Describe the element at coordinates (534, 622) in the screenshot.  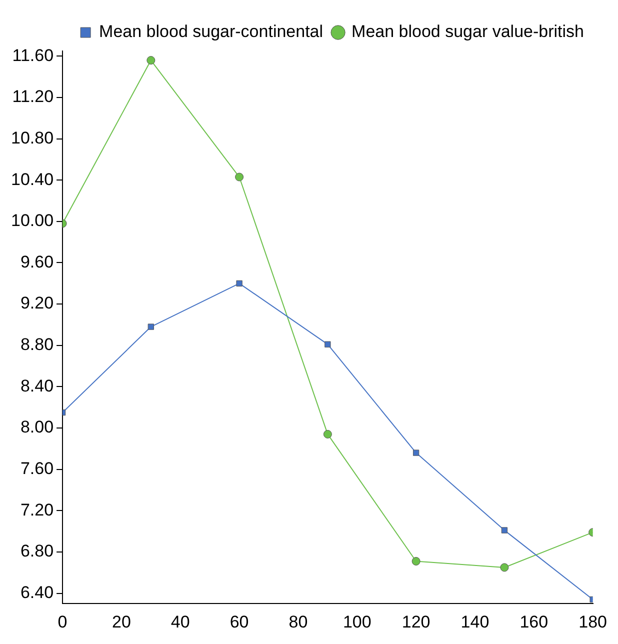
I see `x-tick-label: 160` at that location.